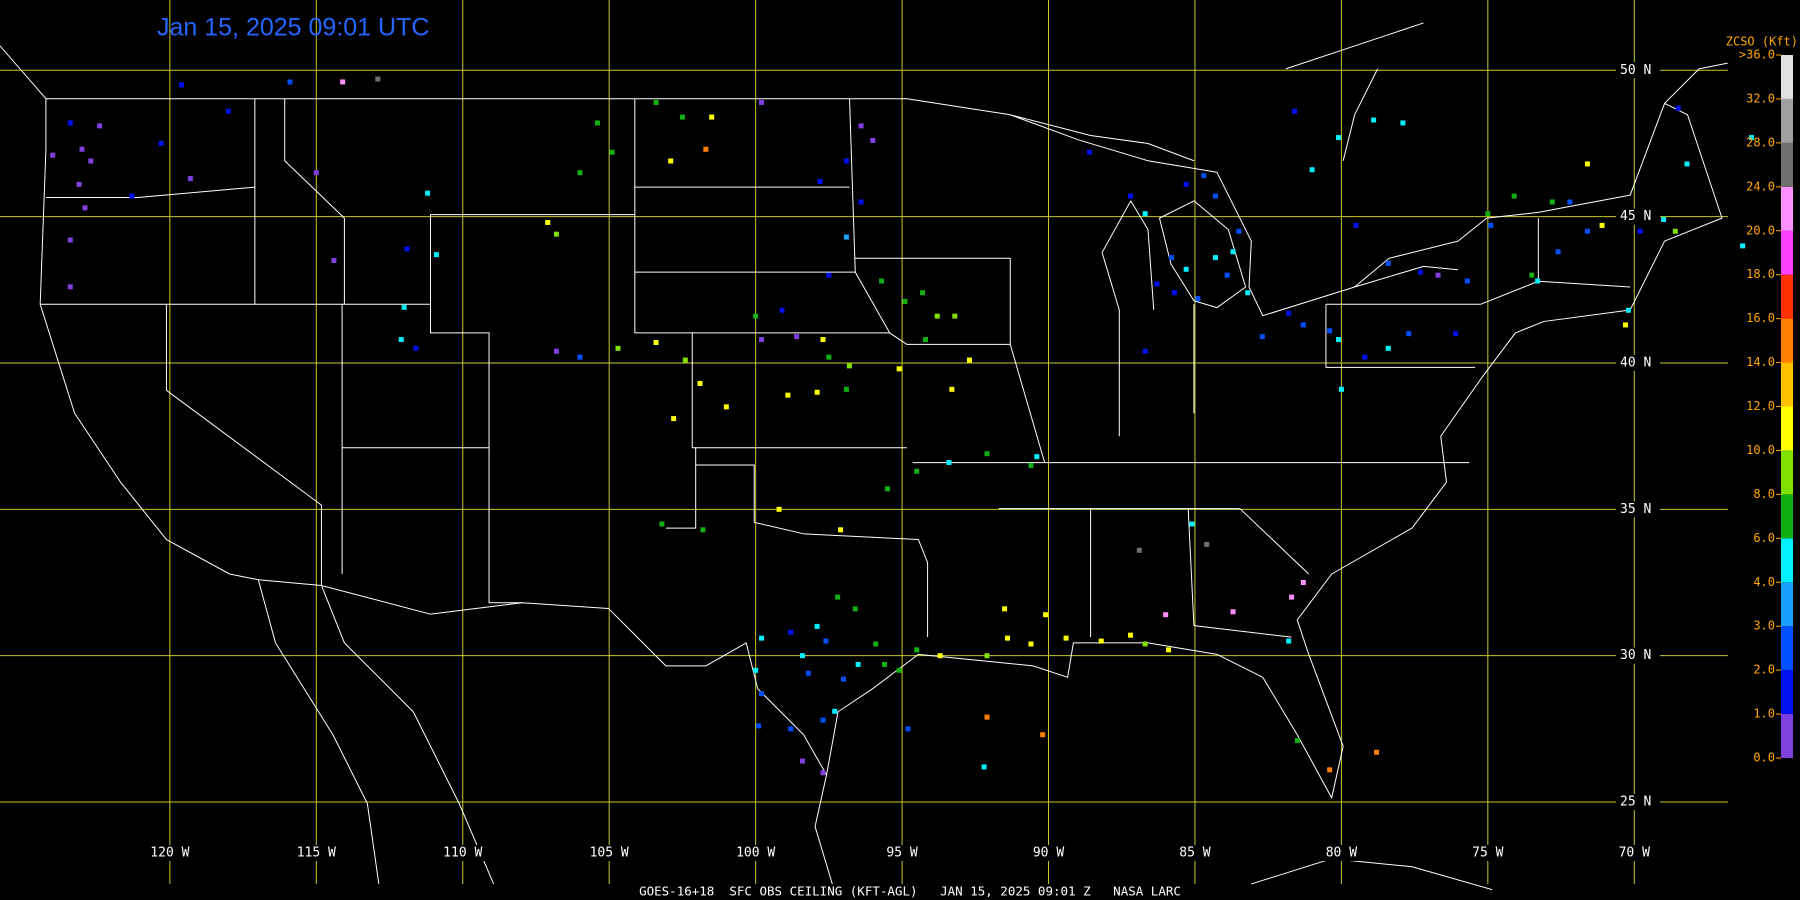 This screenshot has width=1800, height=900. What do you see at coordinates (1194, 853) in the screenshot?
I see `x-tick-label: 85 W` at bounding box center [1194, 853].